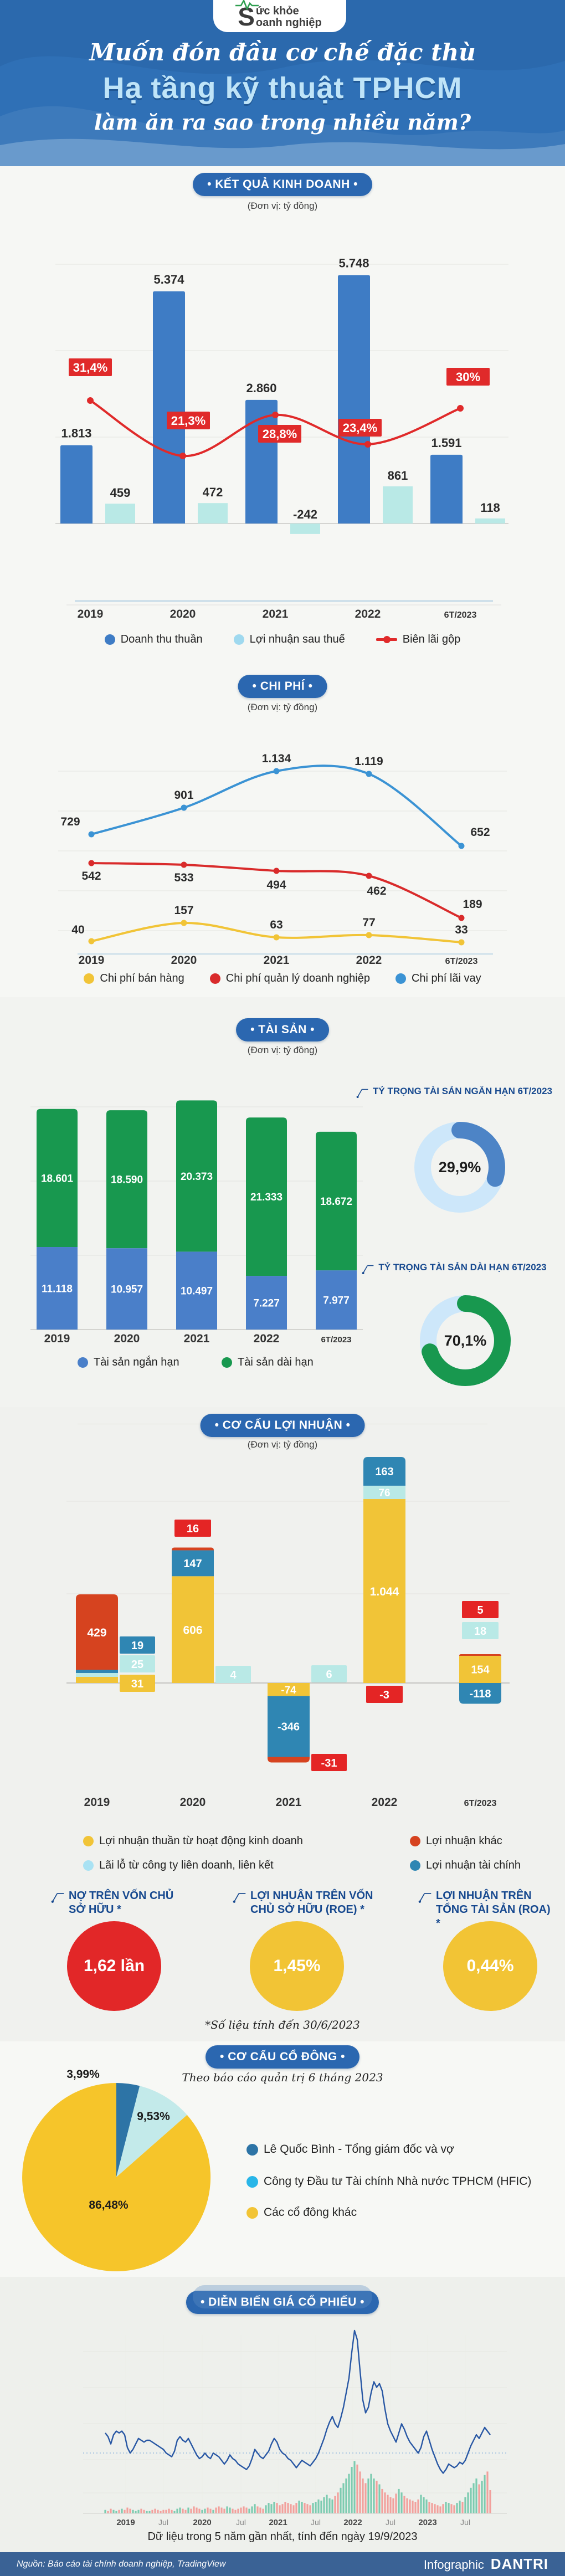 The height and width of the screenshot is (2576, 565). What do you see at coordinates (282, 1029) in the screenshot?
I see `pill-tai-san: • TÀI SẢN •` at bounding box center [282, 1029].